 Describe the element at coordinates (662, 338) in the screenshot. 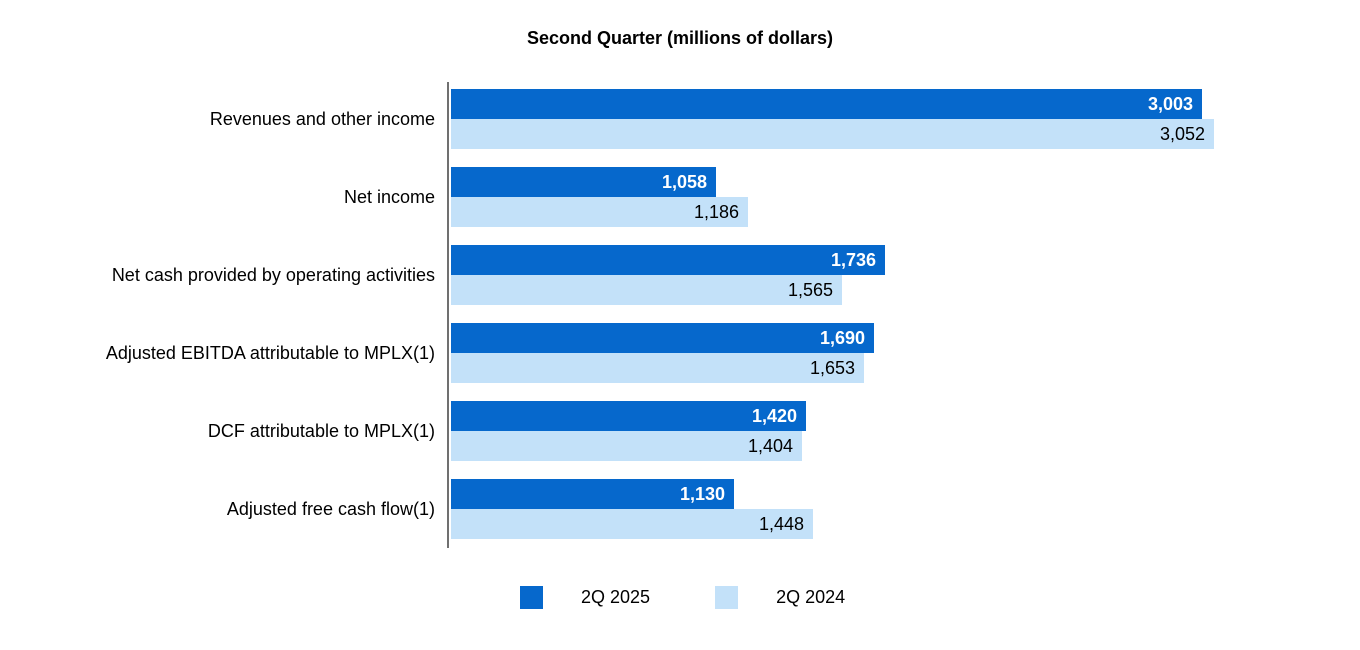

I see `bar-2q-2025: 1,690` at that location.